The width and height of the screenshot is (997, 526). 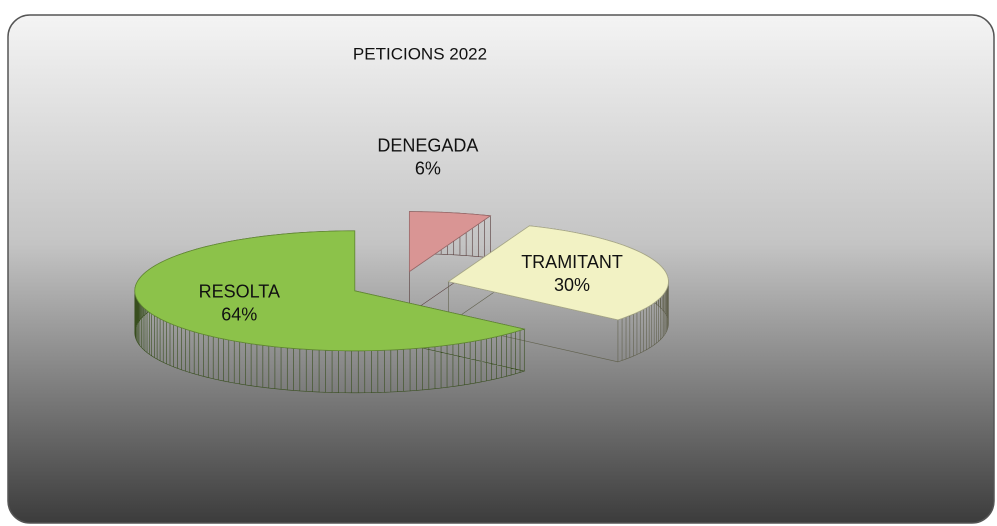 What do you see at coordinates (239, 314) in the screenshot?
I see `slice-value-label: 64%` at bounding box center [239, 314].